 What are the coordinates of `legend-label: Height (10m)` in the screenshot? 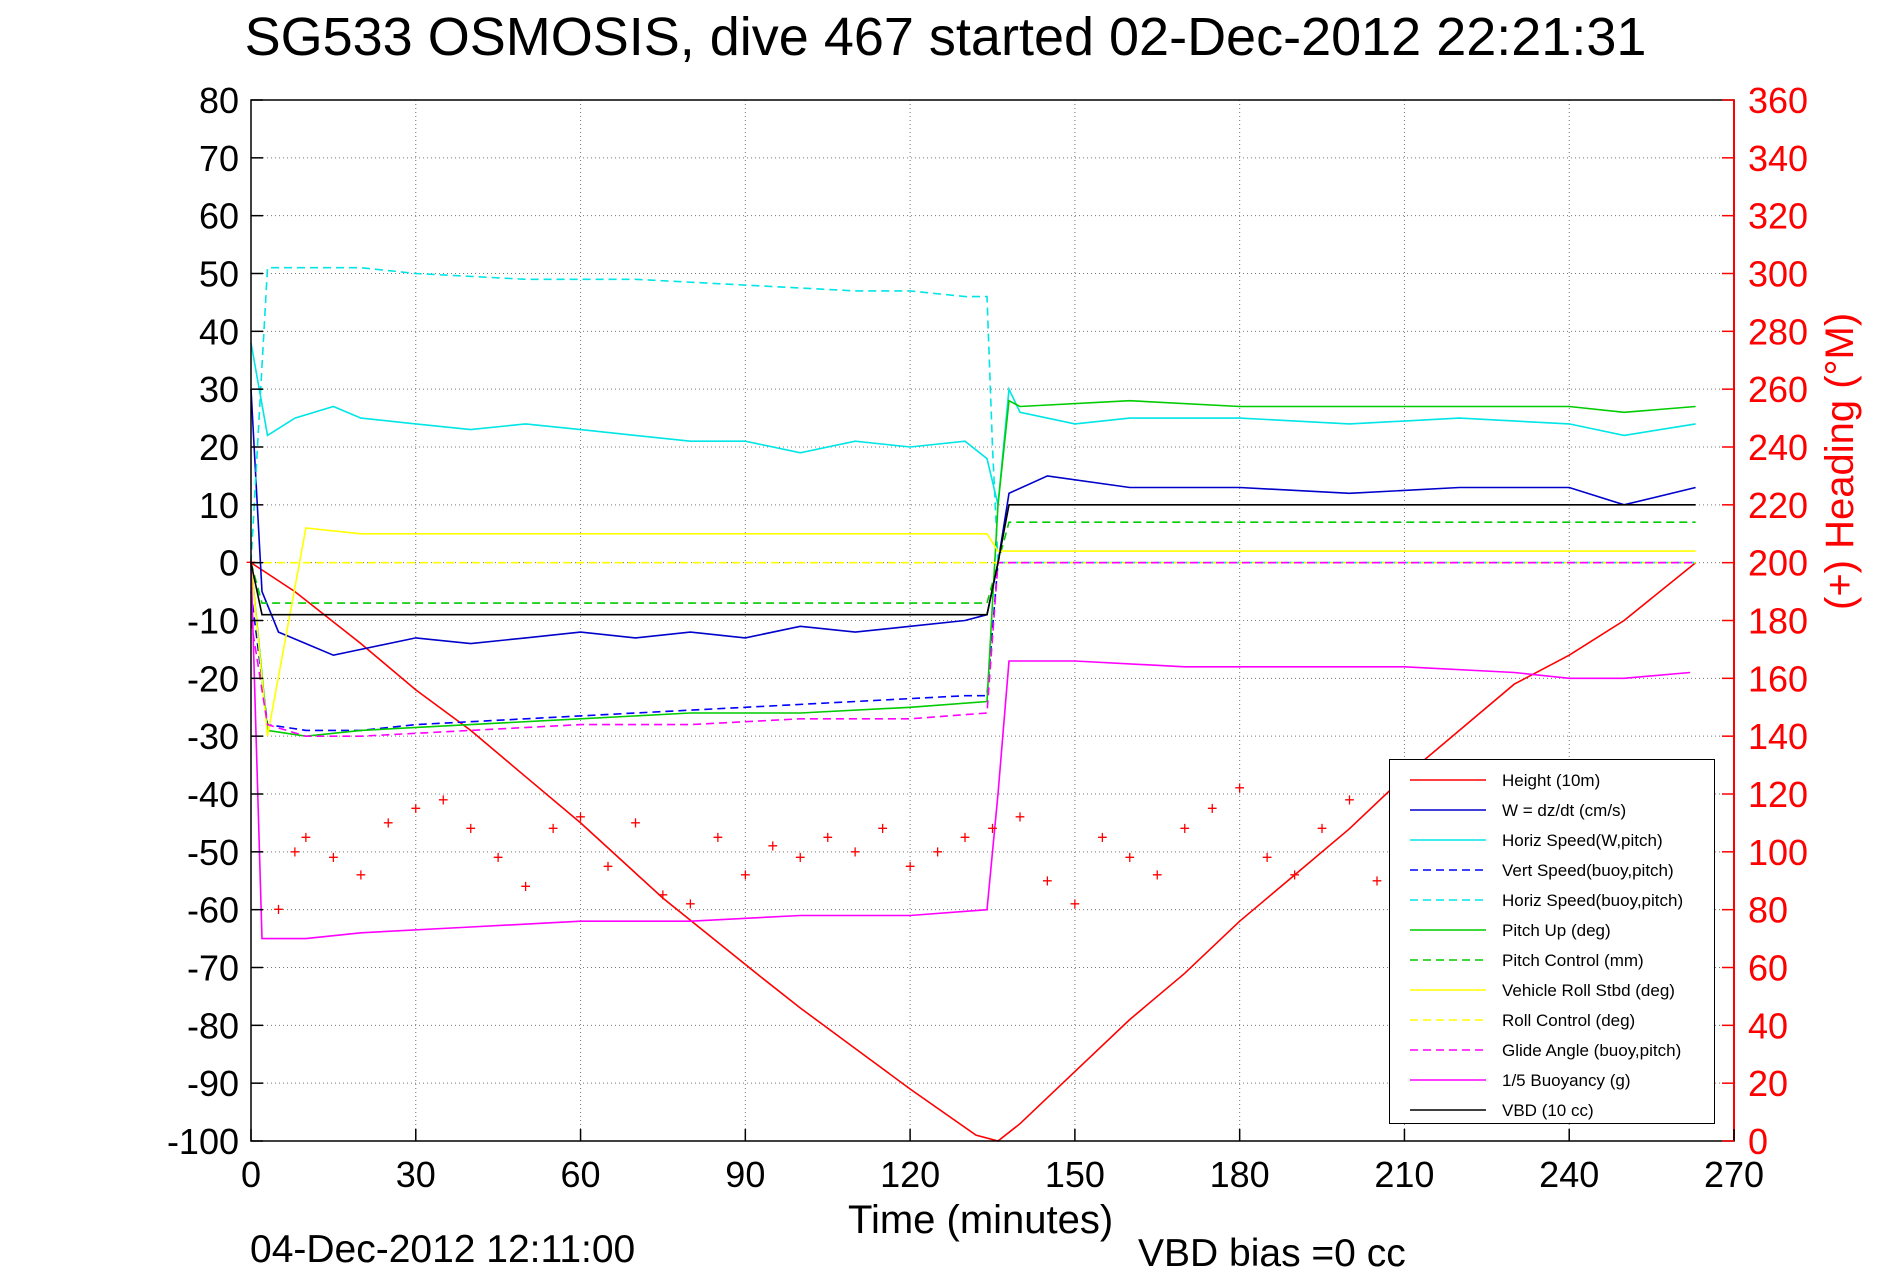 It's located at (1551, 780).